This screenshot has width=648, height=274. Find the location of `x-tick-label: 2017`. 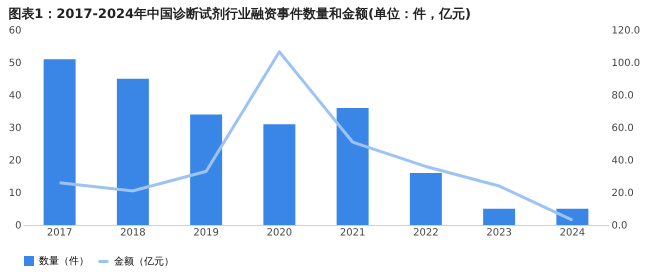

x-tick-label: 2017 is located at coordinates (59, 233).